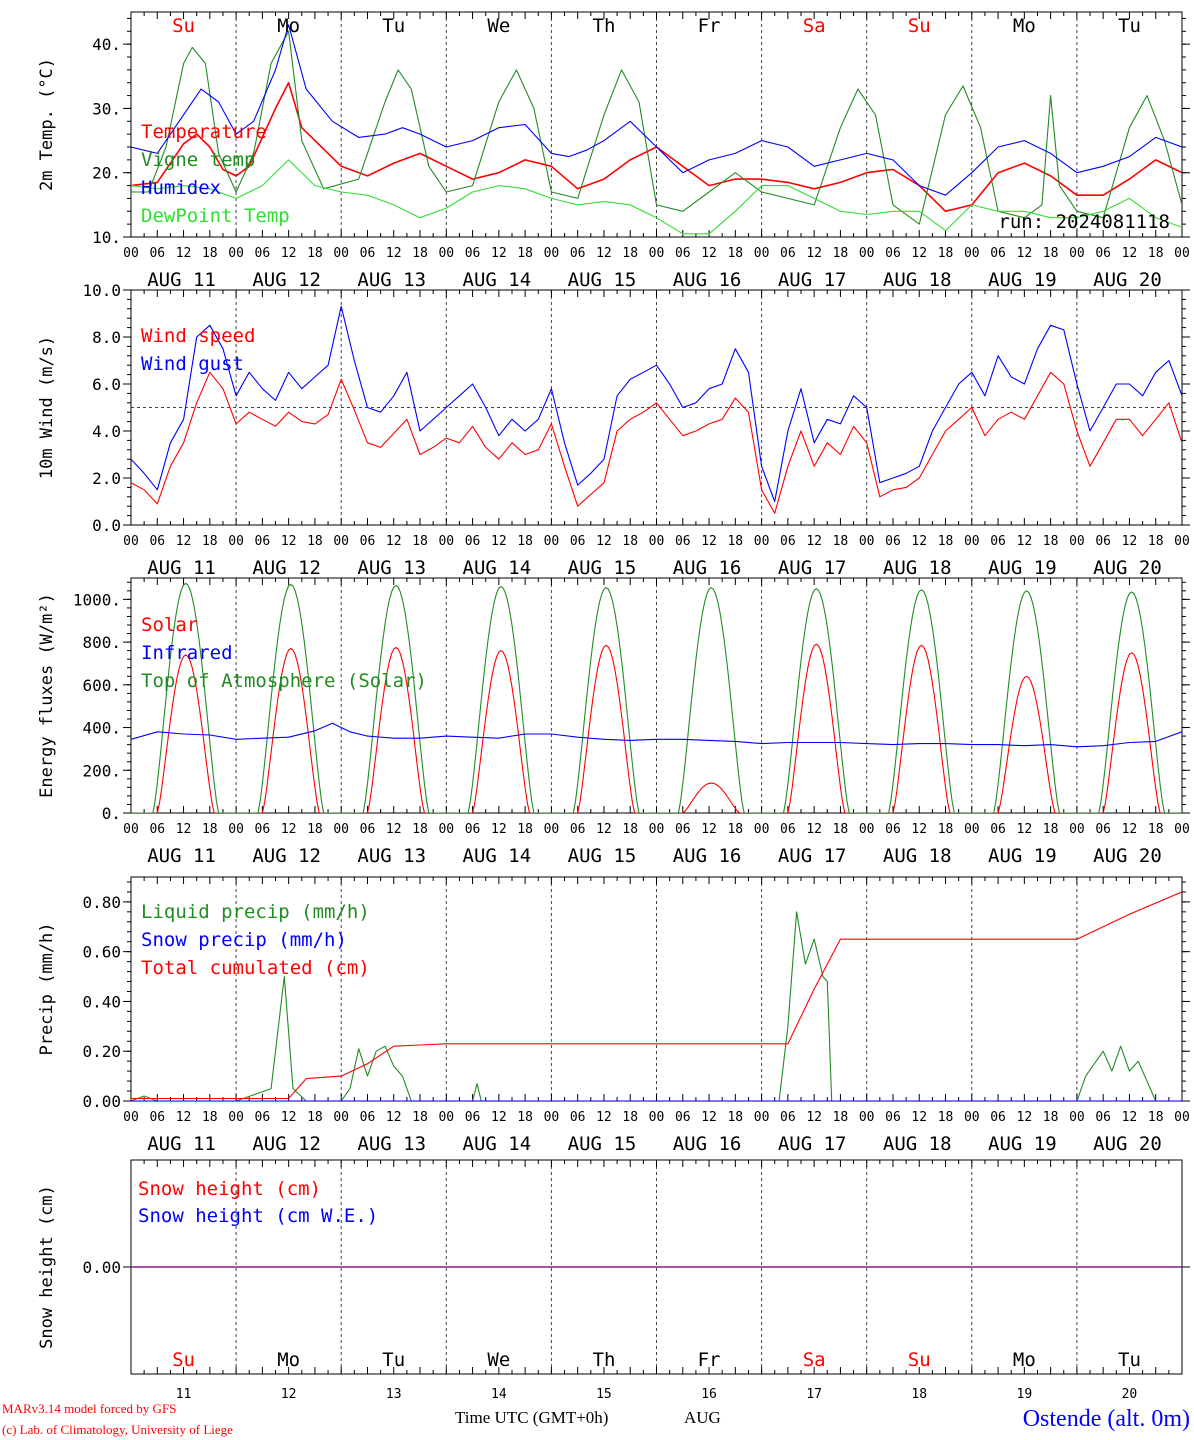 The image size is (1194, 1440). I want to click on y-axis-label: Snow height (cm), so click(47, 1267).